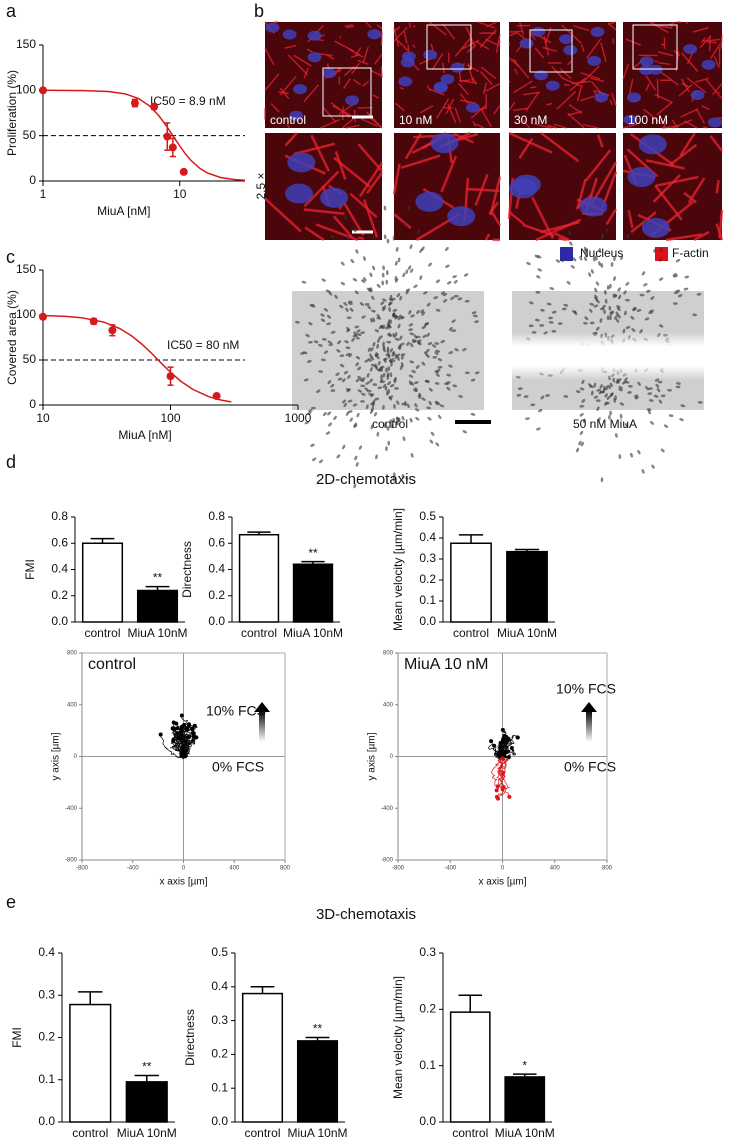 The height and width of the screenshot is (1143, 732). Describe the element at coordinates (470, 1003) in the screenshot. I see `error-bar` at that location.